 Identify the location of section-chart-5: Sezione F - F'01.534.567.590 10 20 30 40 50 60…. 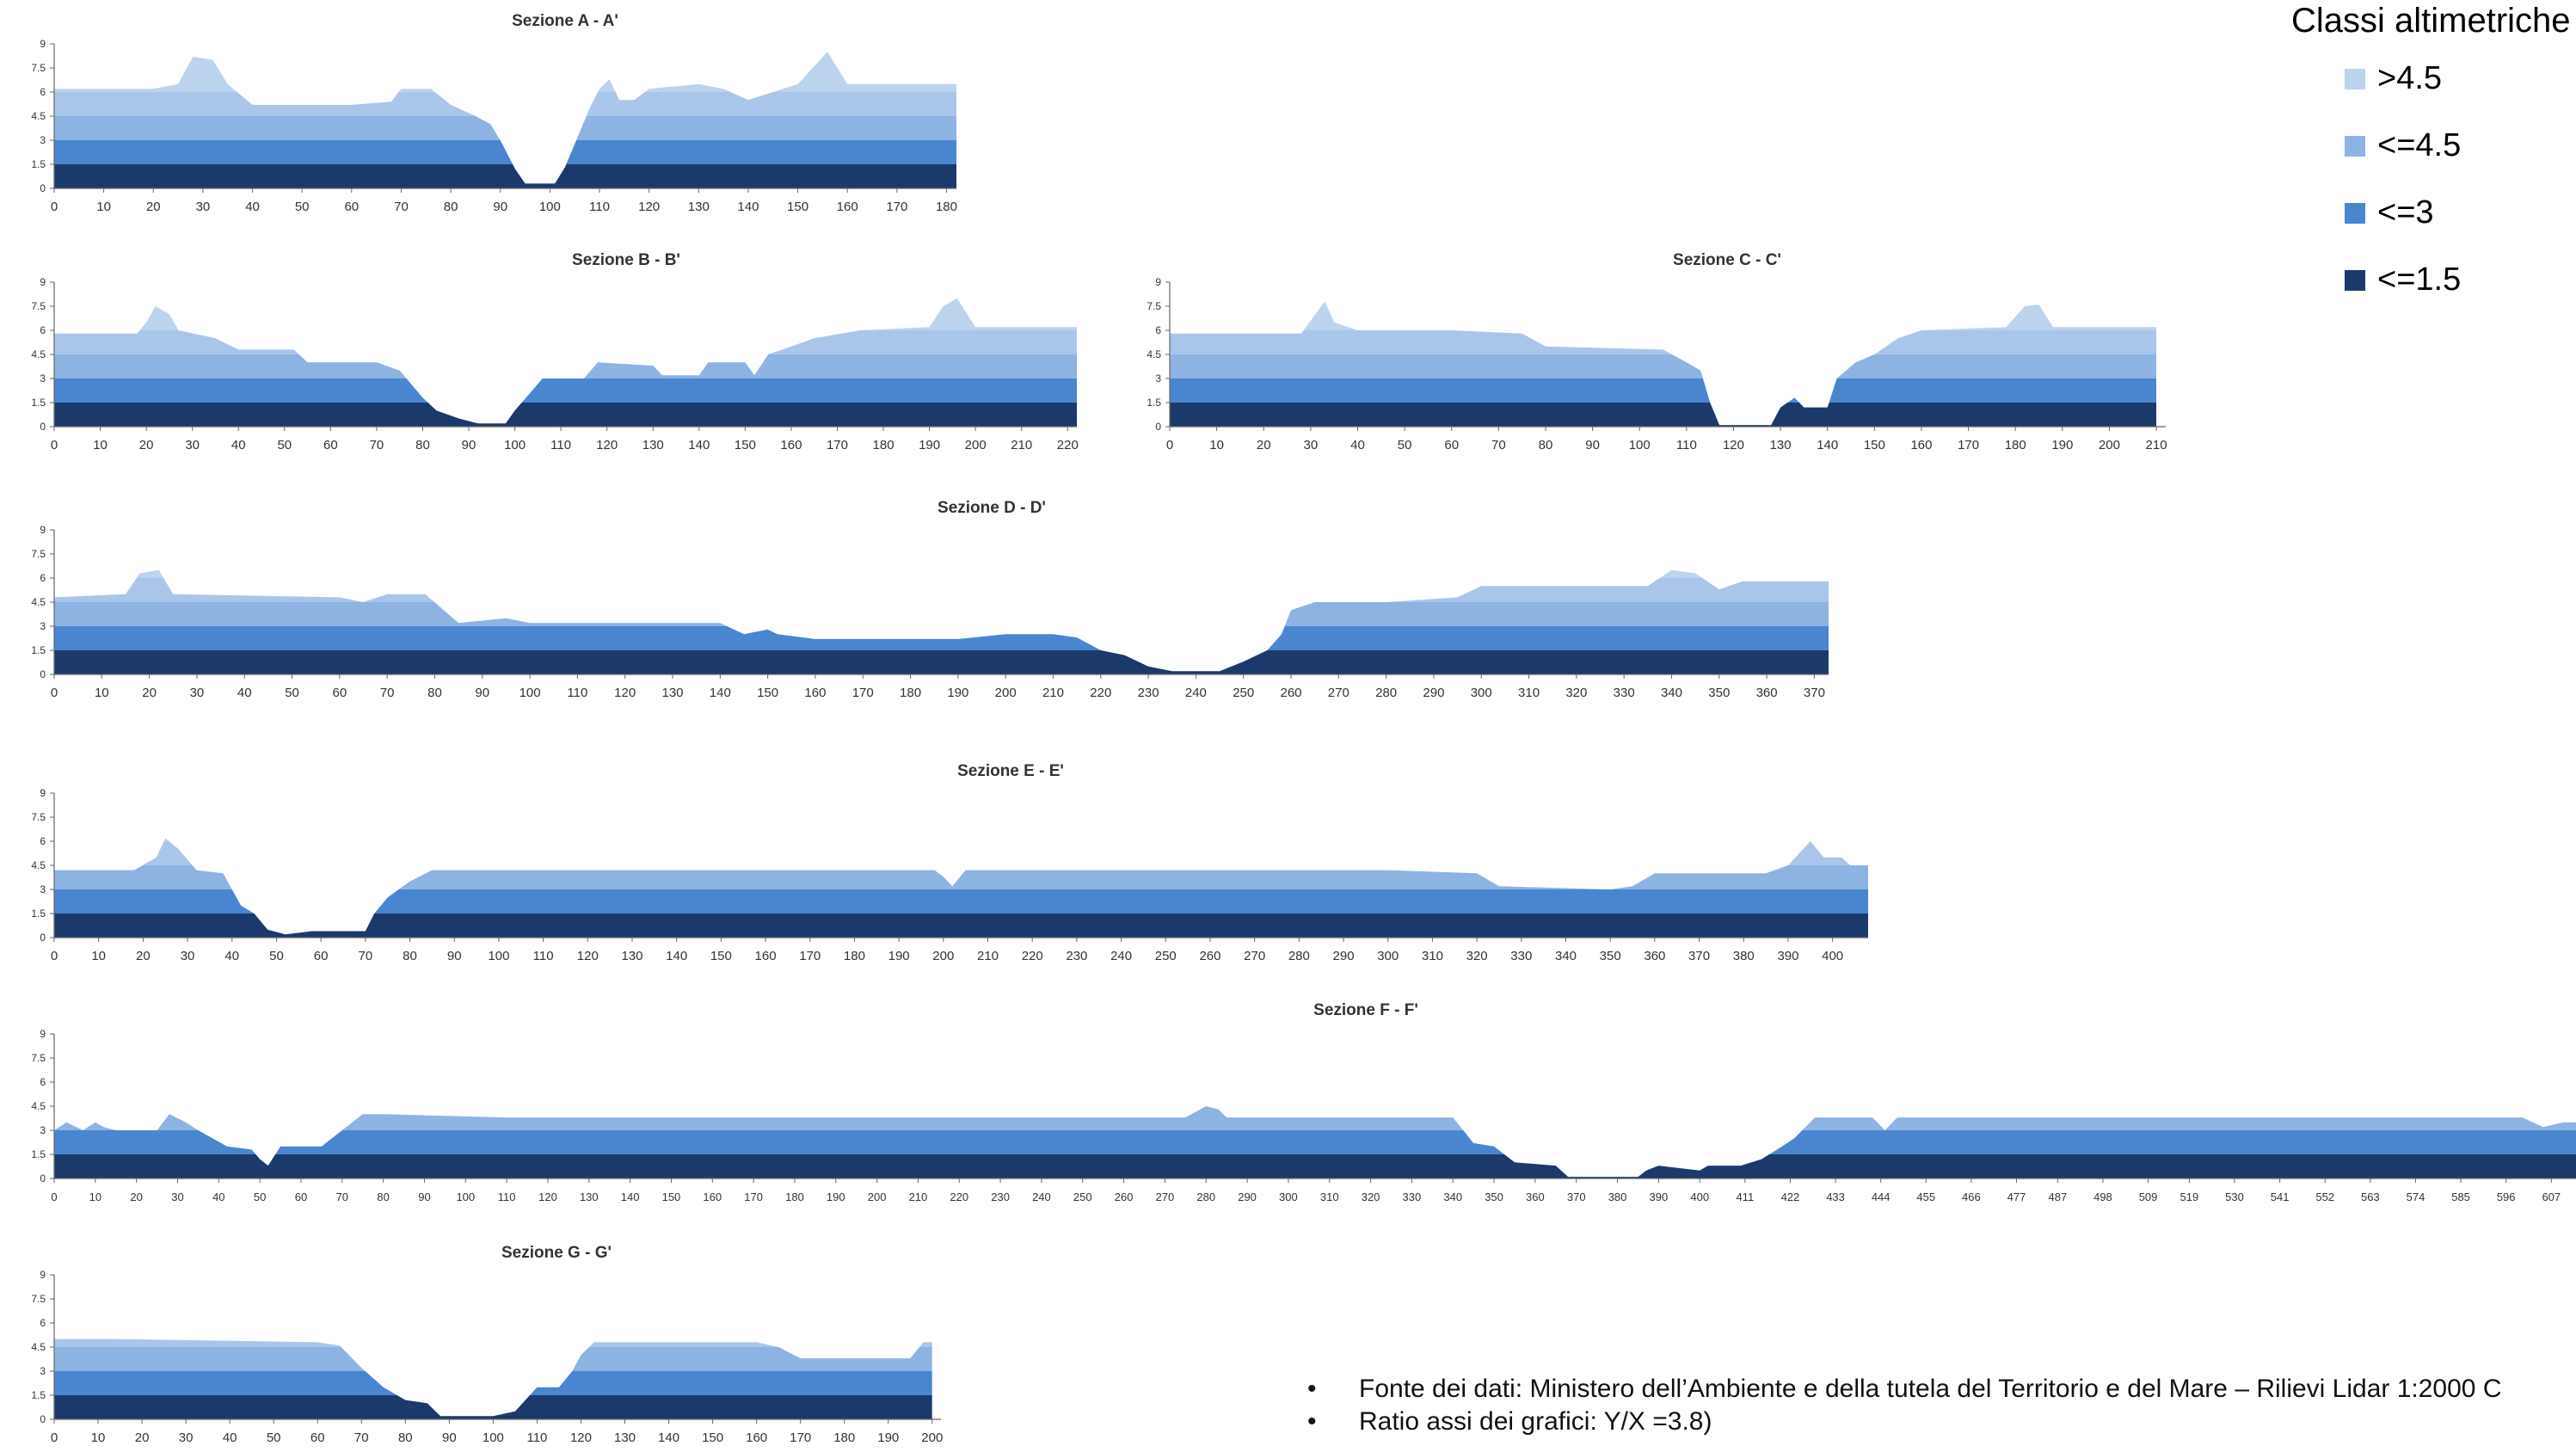
(1303, 1102).